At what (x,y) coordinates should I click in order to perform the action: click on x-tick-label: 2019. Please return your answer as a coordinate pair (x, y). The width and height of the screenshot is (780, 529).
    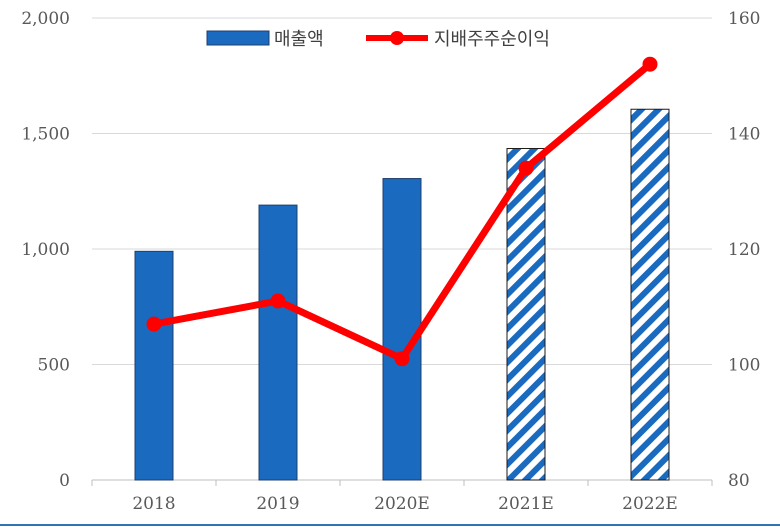
    Looking at the image, I should click on (277, 504).